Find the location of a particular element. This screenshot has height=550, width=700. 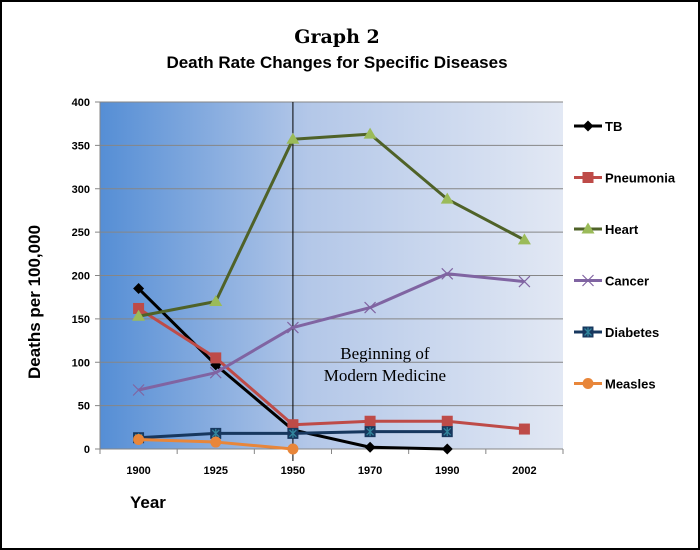

legend-label: Pneumonia is located at coordinates (640, 178).